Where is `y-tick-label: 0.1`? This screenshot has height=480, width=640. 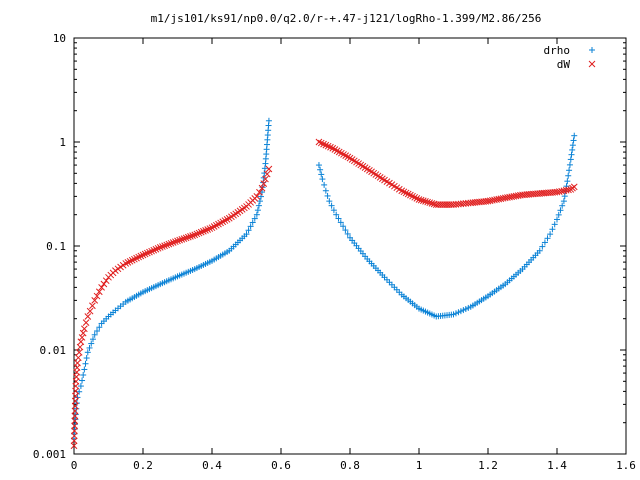
y-tick-label: 0.1 is located at coordinates (56, 246).